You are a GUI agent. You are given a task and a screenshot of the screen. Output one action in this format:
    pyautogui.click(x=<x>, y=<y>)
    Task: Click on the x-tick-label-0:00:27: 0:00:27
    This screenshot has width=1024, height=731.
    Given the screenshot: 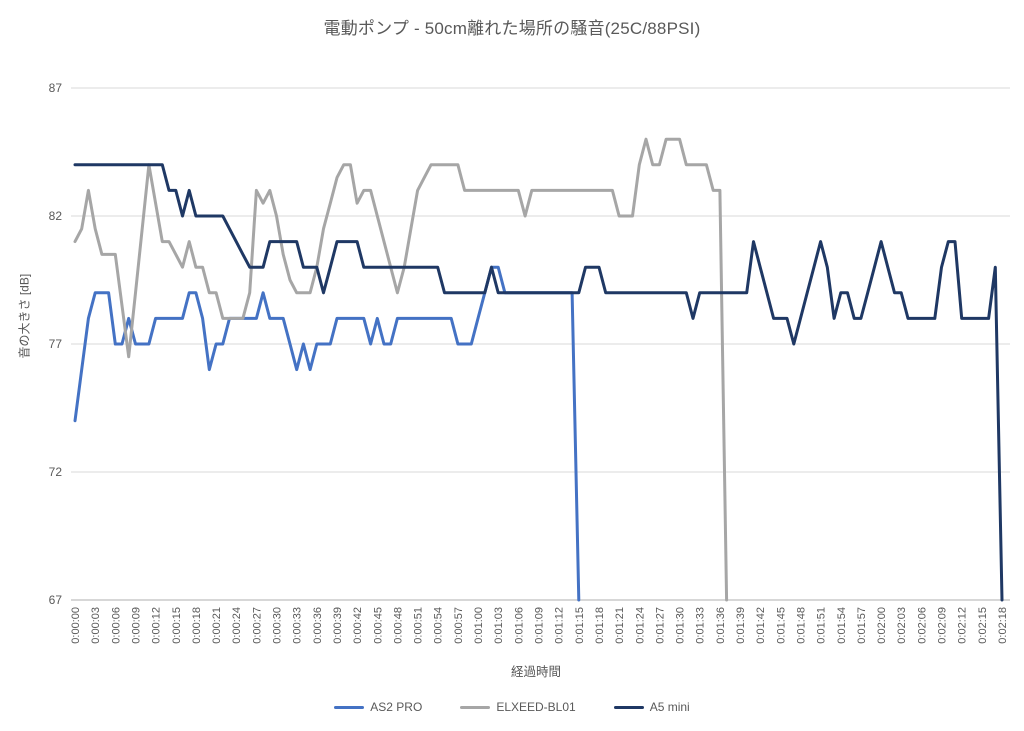 What is the action you would take?
    pyautogui.click(x=257, y=625)
    